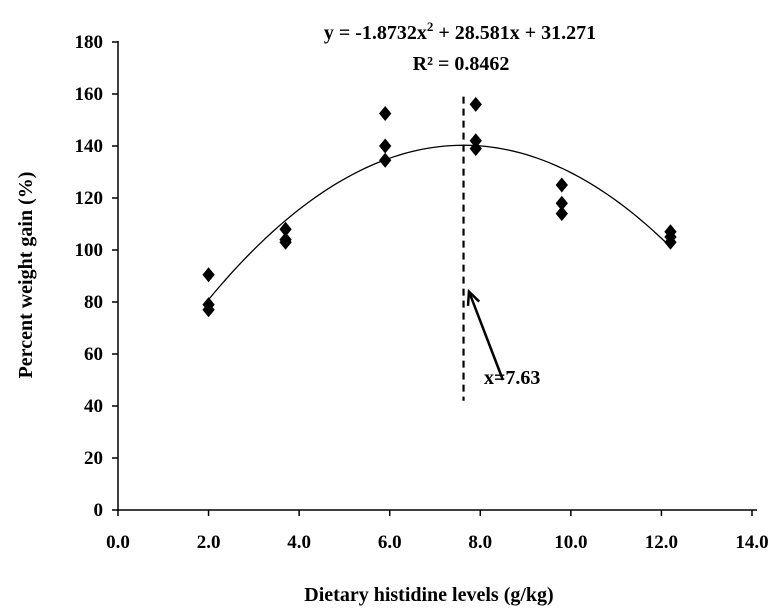 Image resolution: width=777 pixels, height=610 pixels. What do you see at coordinates (473, 297) in the screenshot?
I see `arrow-head` at bounding box center [473, 297].